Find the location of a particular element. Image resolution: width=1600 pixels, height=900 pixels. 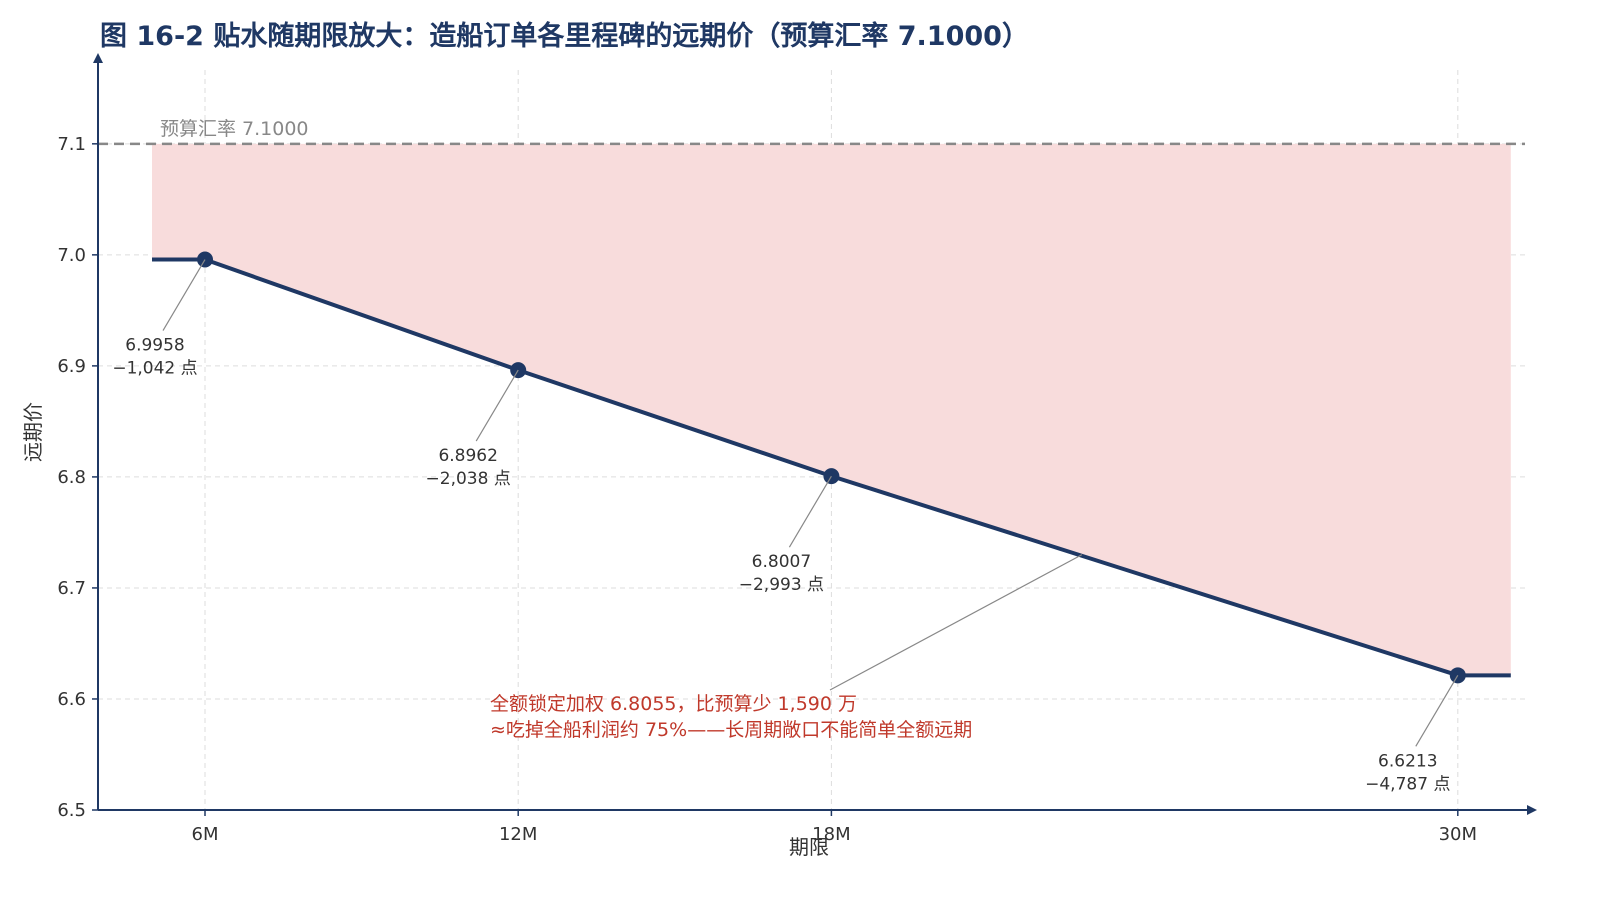

annotation-leader-line is located at coordinates (956, 622).